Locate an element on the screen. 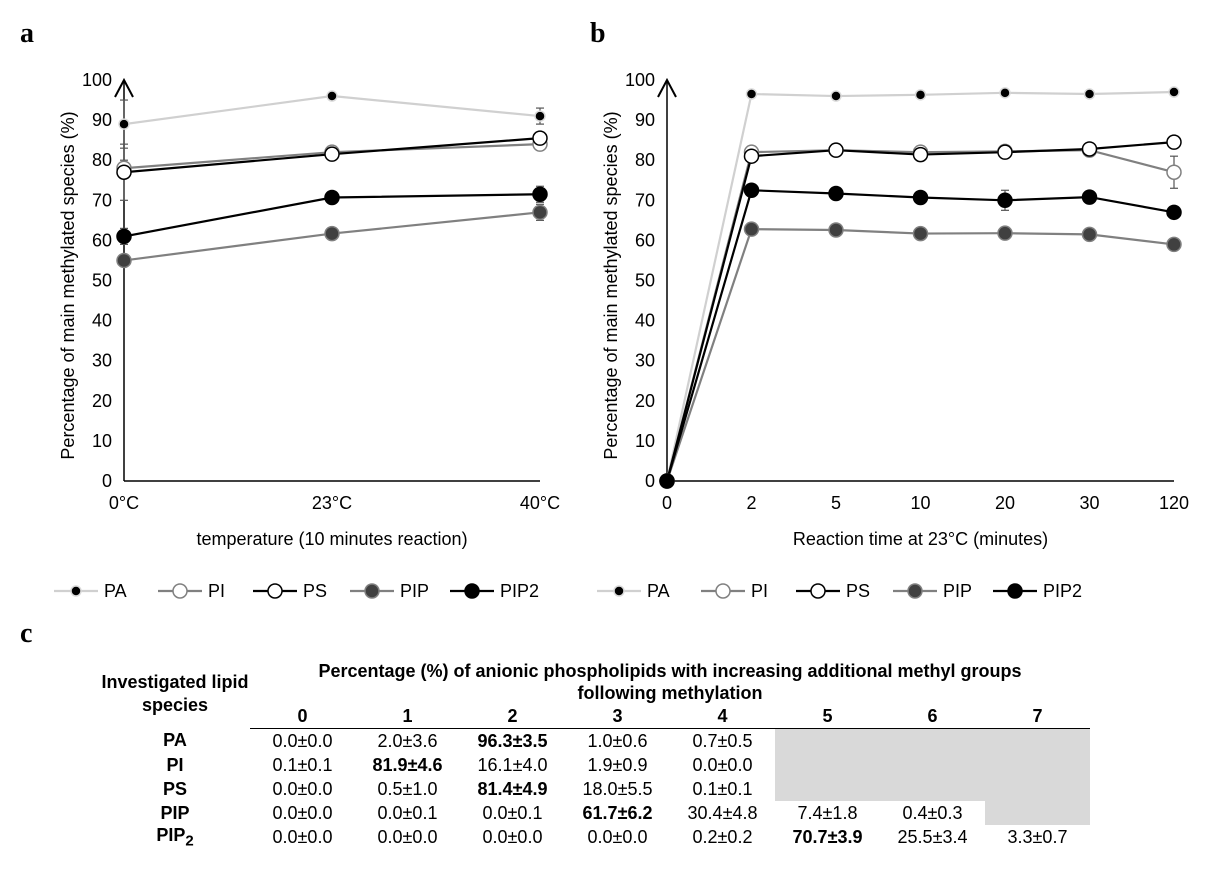 The image size is (1208, 882). table-cell: 7.4±1.8 is located at coordinates (827, 812).